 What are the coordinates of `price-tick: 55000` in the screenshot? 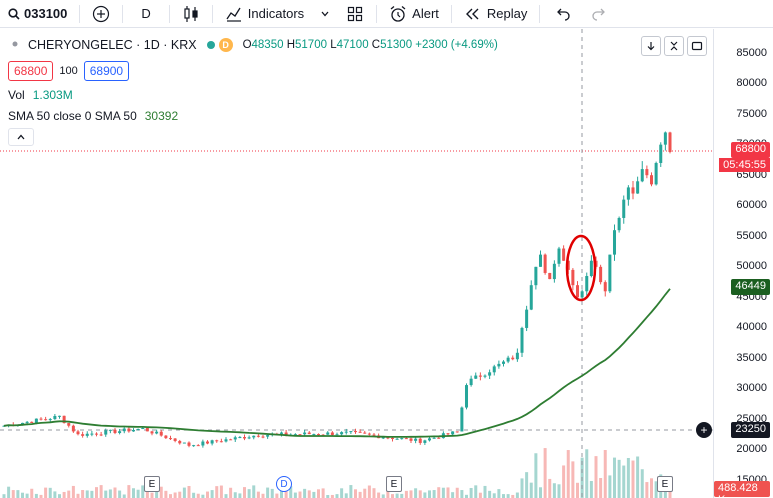 It's located at (751, 236).